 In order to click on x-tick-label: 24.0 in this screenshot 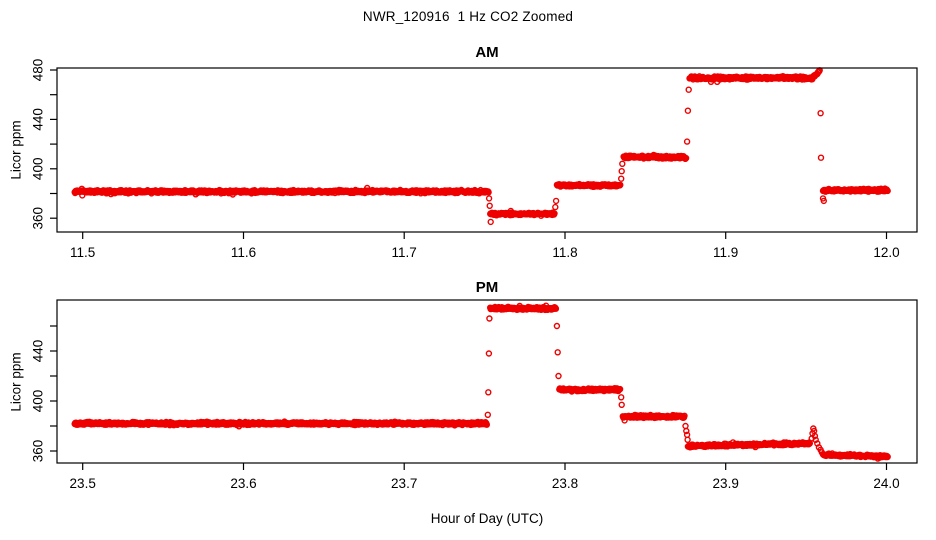, I will do `click(886, 483)`.